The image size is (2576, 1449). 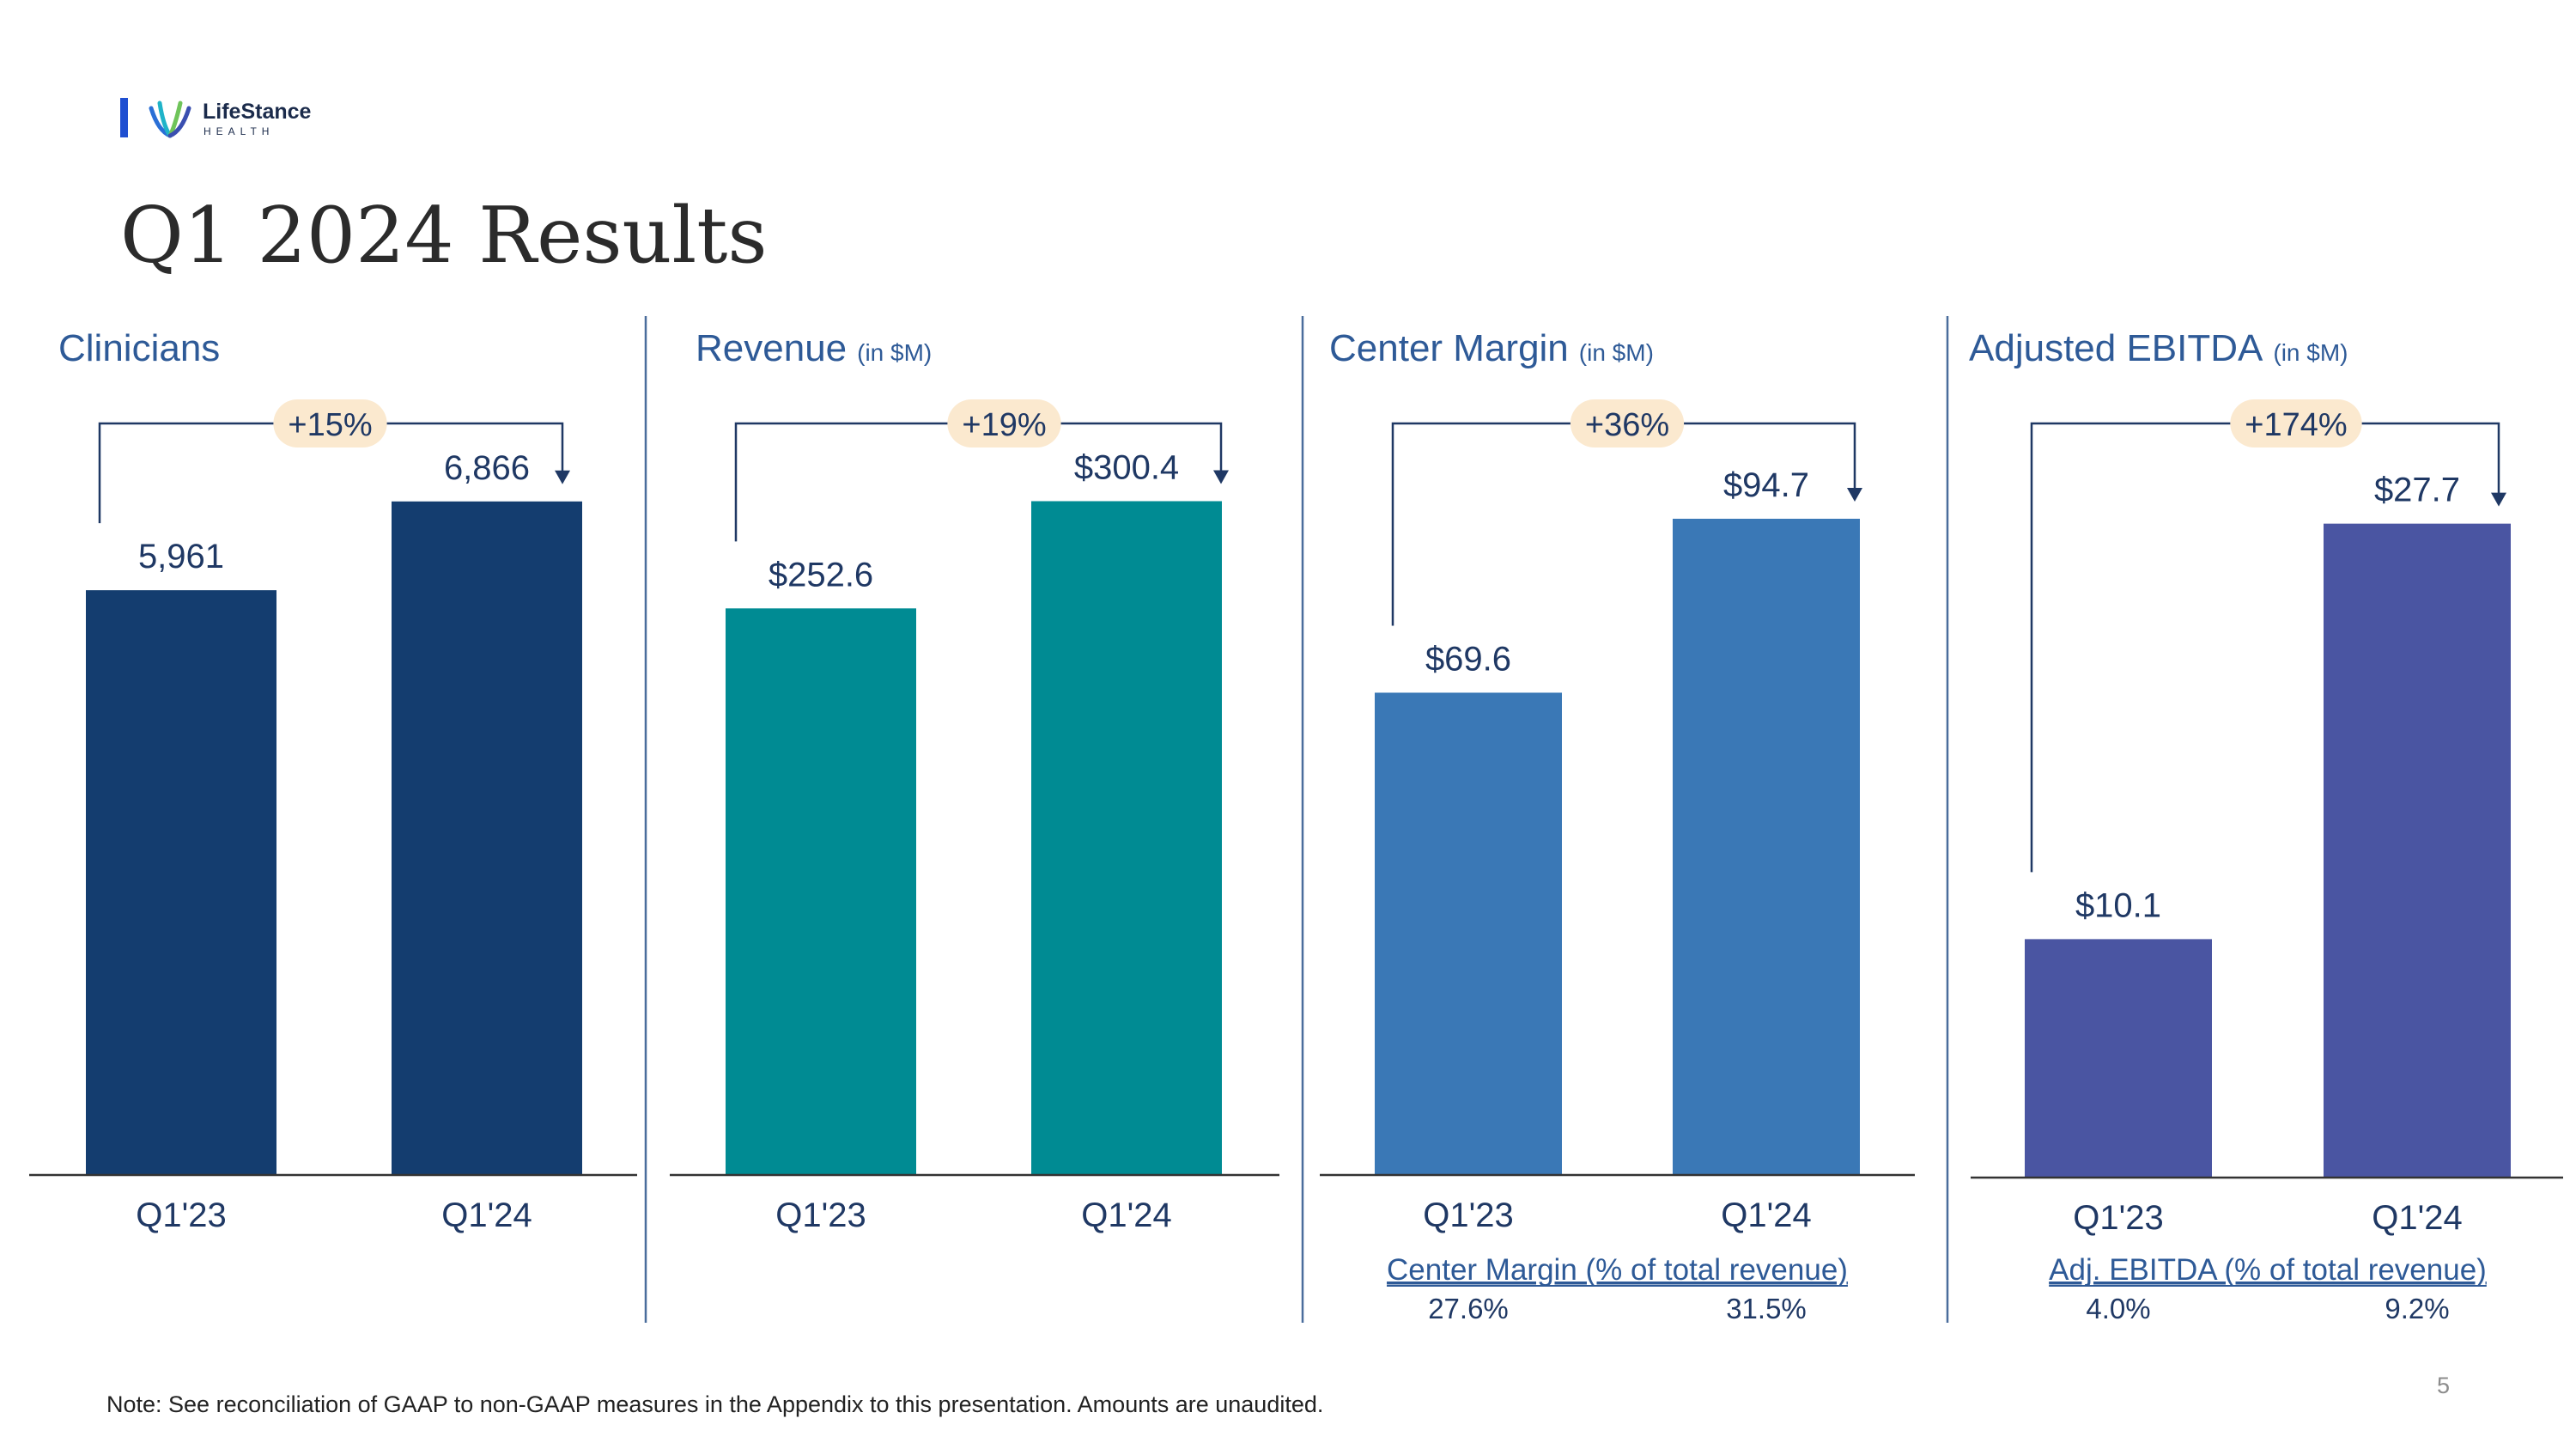 I want to click on bar-value-label: $69.6, so click(x=1468, y=659).